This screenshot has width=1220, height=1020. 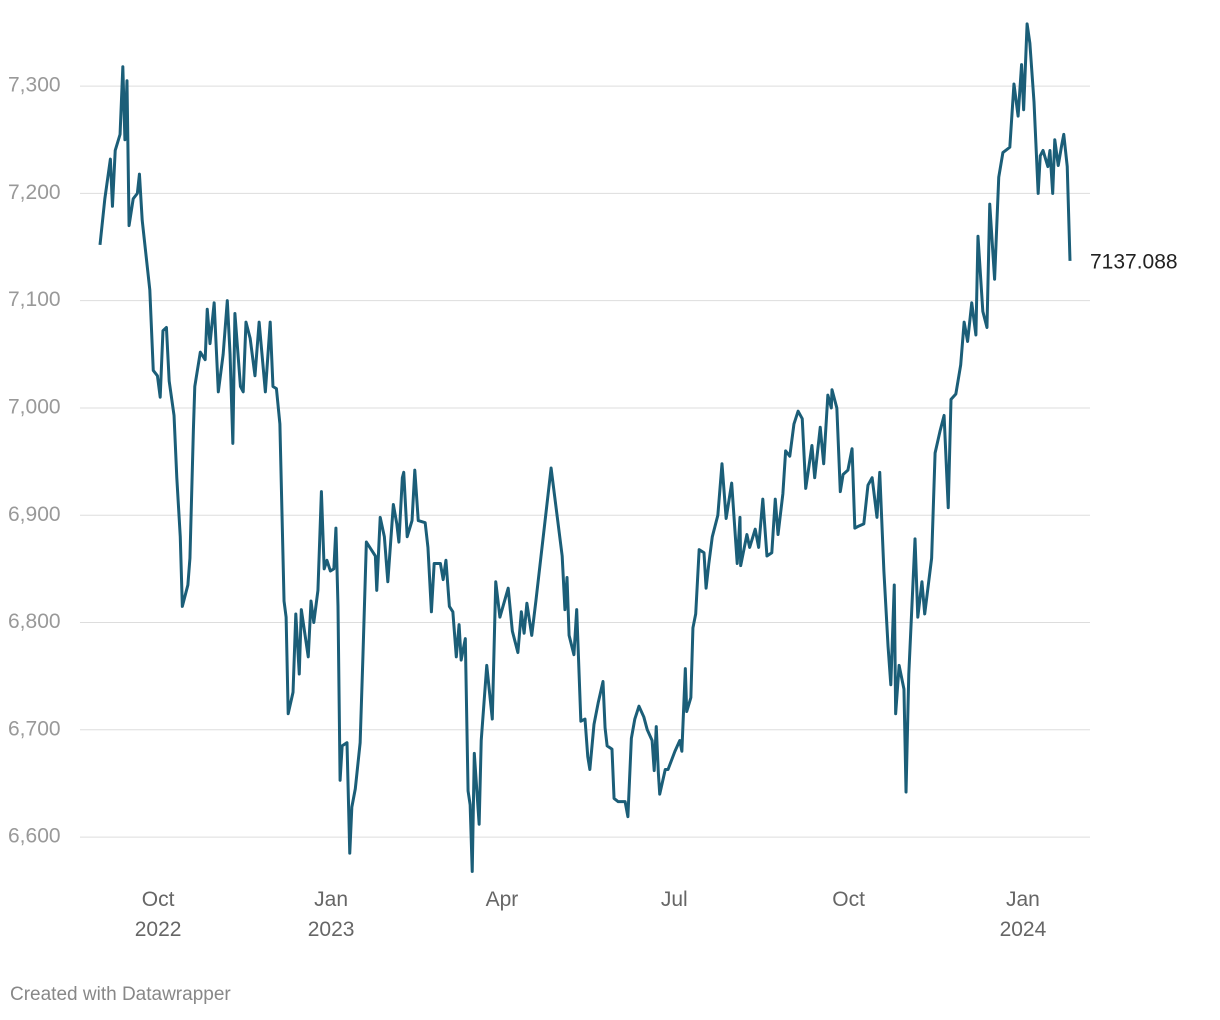 What do you see at coordinates (34, 514) in the screenshot?
I see `y-tick-label: 6,900` at bounding box center [34, 514].